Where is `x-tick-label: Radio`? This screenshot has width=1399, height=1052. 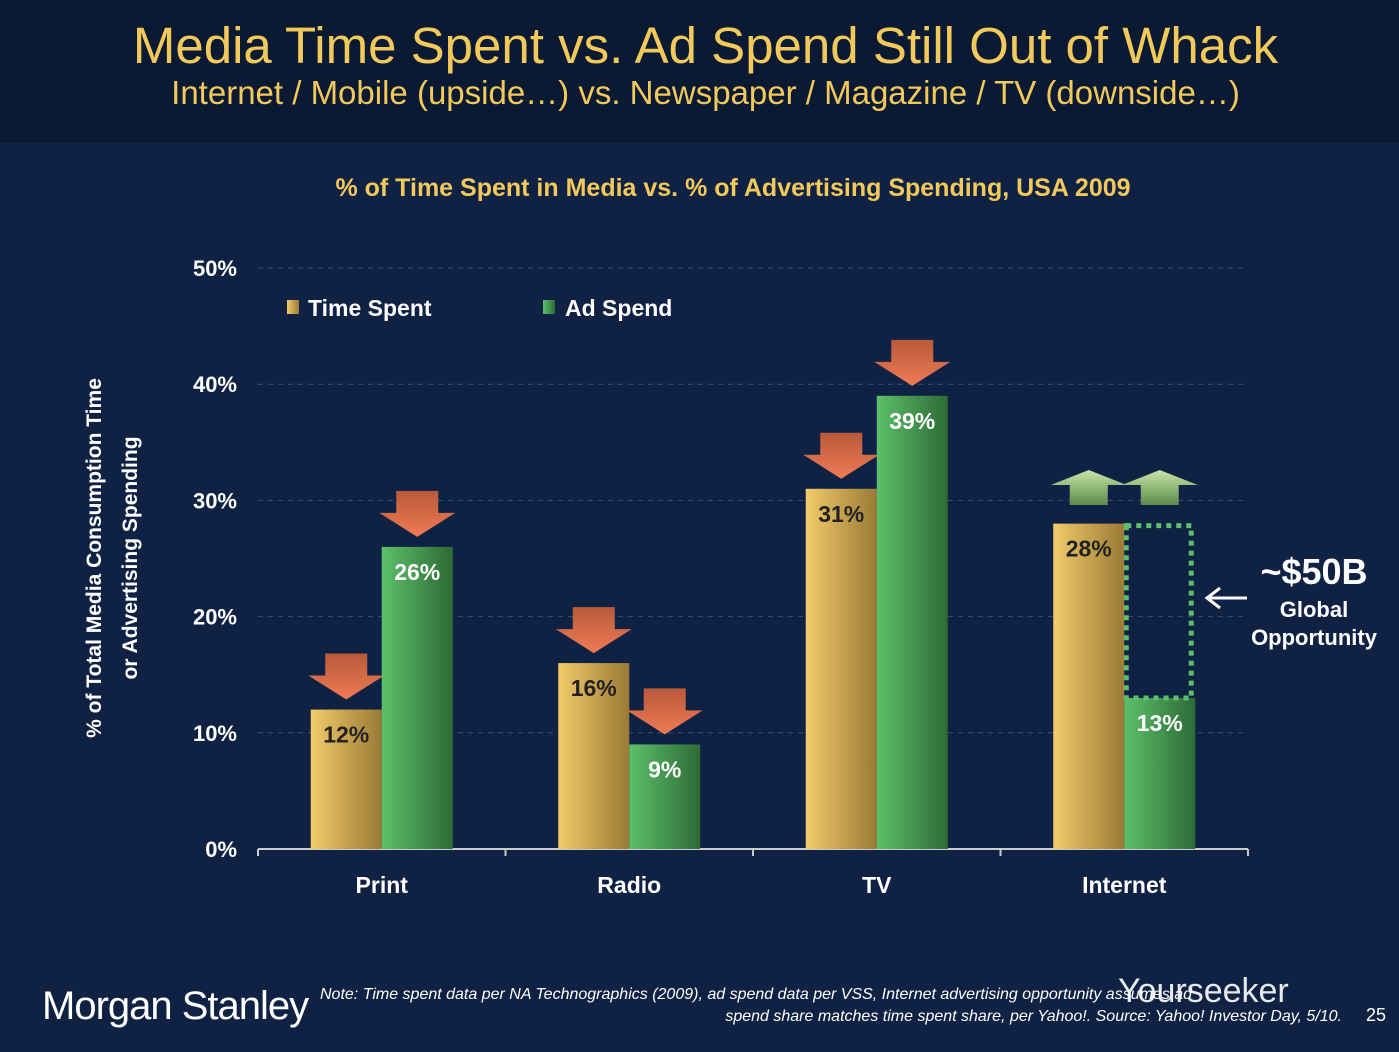 x-tick-label: Radio is located at coordinates (629, 885).